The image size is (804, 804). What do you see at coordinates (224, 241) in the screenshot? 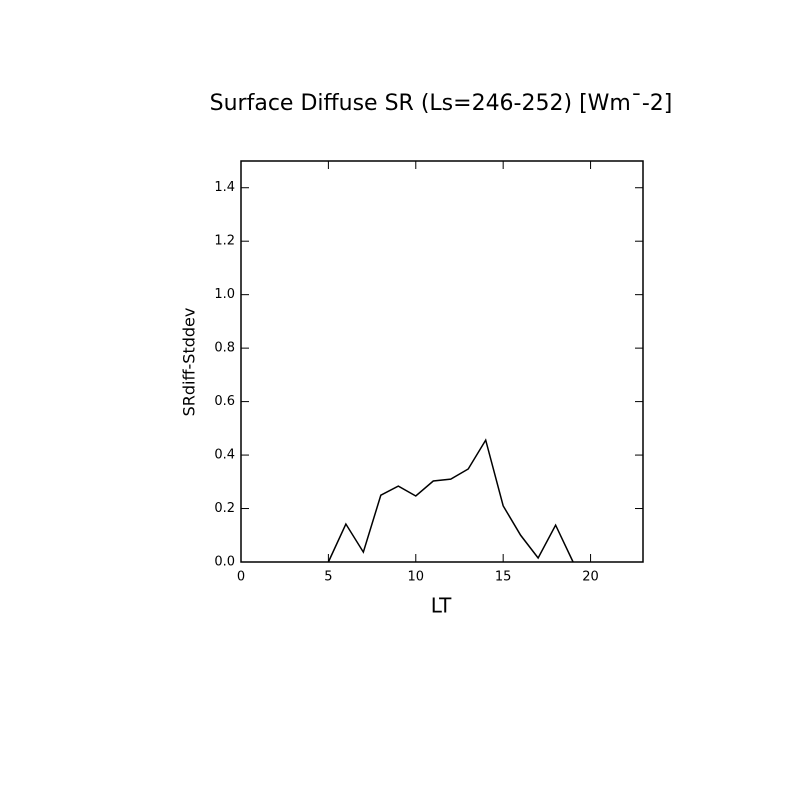
I see `y-tick-label: 1.2` at bounding box center [224, 241].